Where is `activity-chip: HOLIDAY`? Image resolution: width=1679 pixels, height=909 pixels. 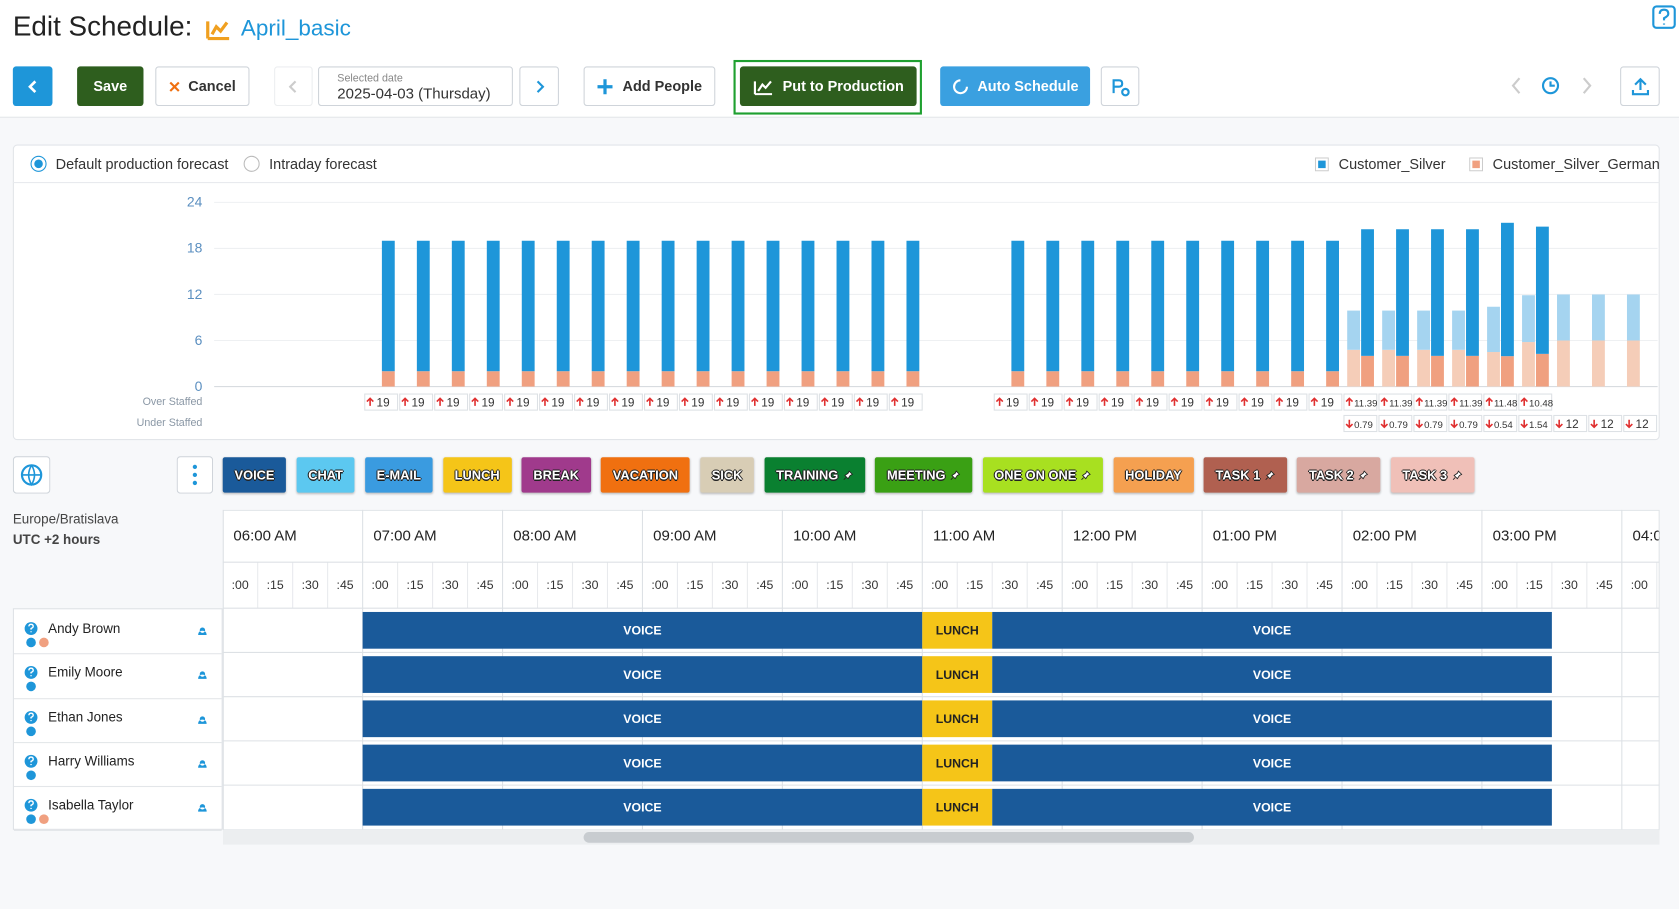
activity-chip: HOLIDAY is located at coordinates (1153, 475).